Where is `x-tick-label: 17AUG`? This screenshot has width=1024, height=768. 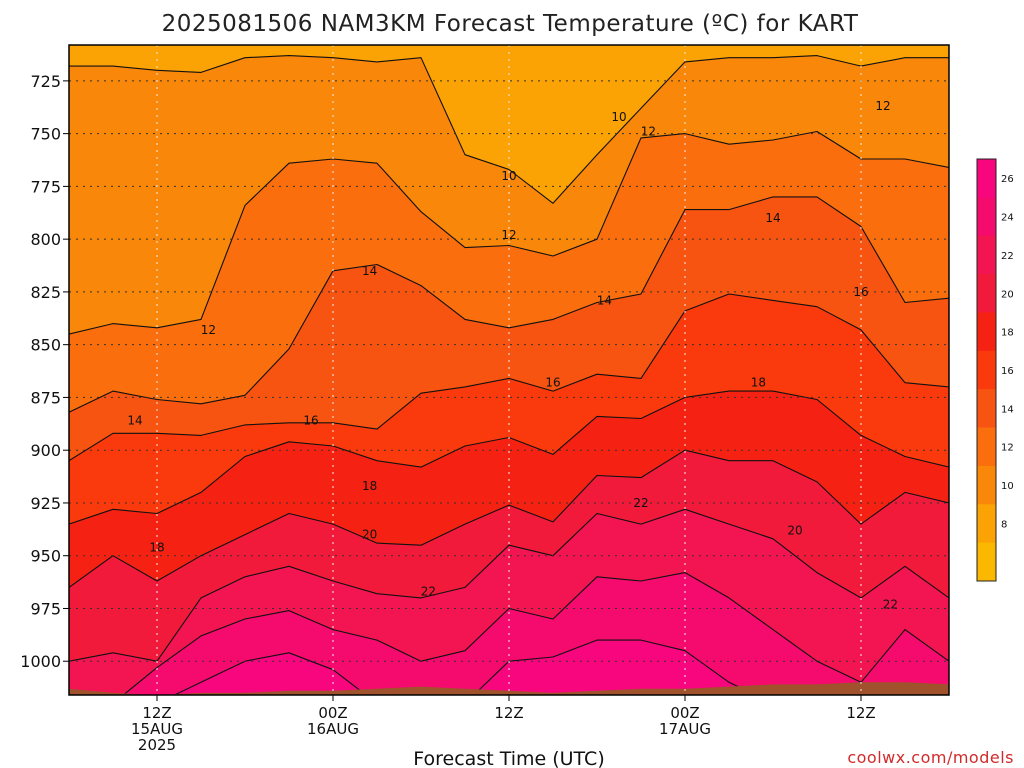
x-tick-label: 17AUG is located at coordinates (685, 729).